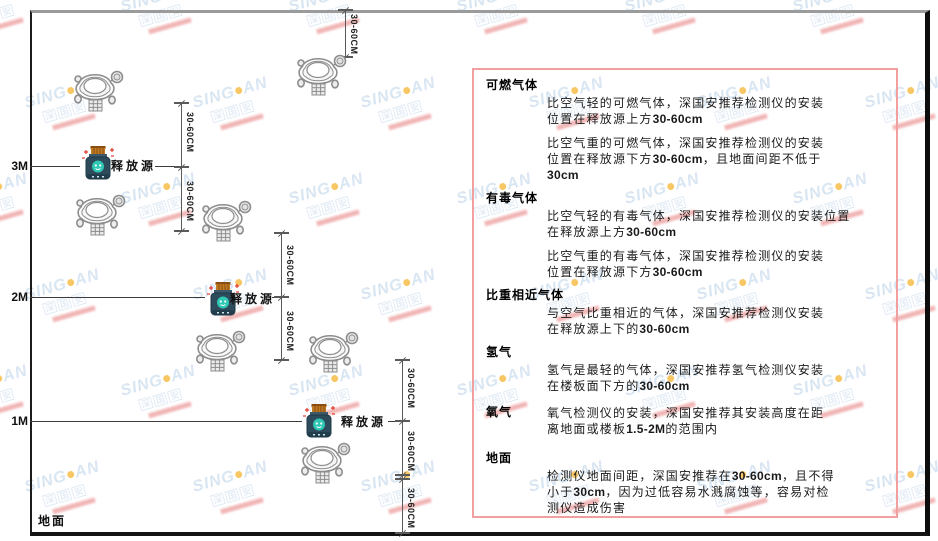 Image resolution: width=938 pixels, height=541 pixels. Describe the element at coordinates (686, 264) in the screenshot. I see `section-paragraph: 比空气重的有毒气体，深国安推荐检测仪的安装 位置在释放源下方30-60cm` at that location.